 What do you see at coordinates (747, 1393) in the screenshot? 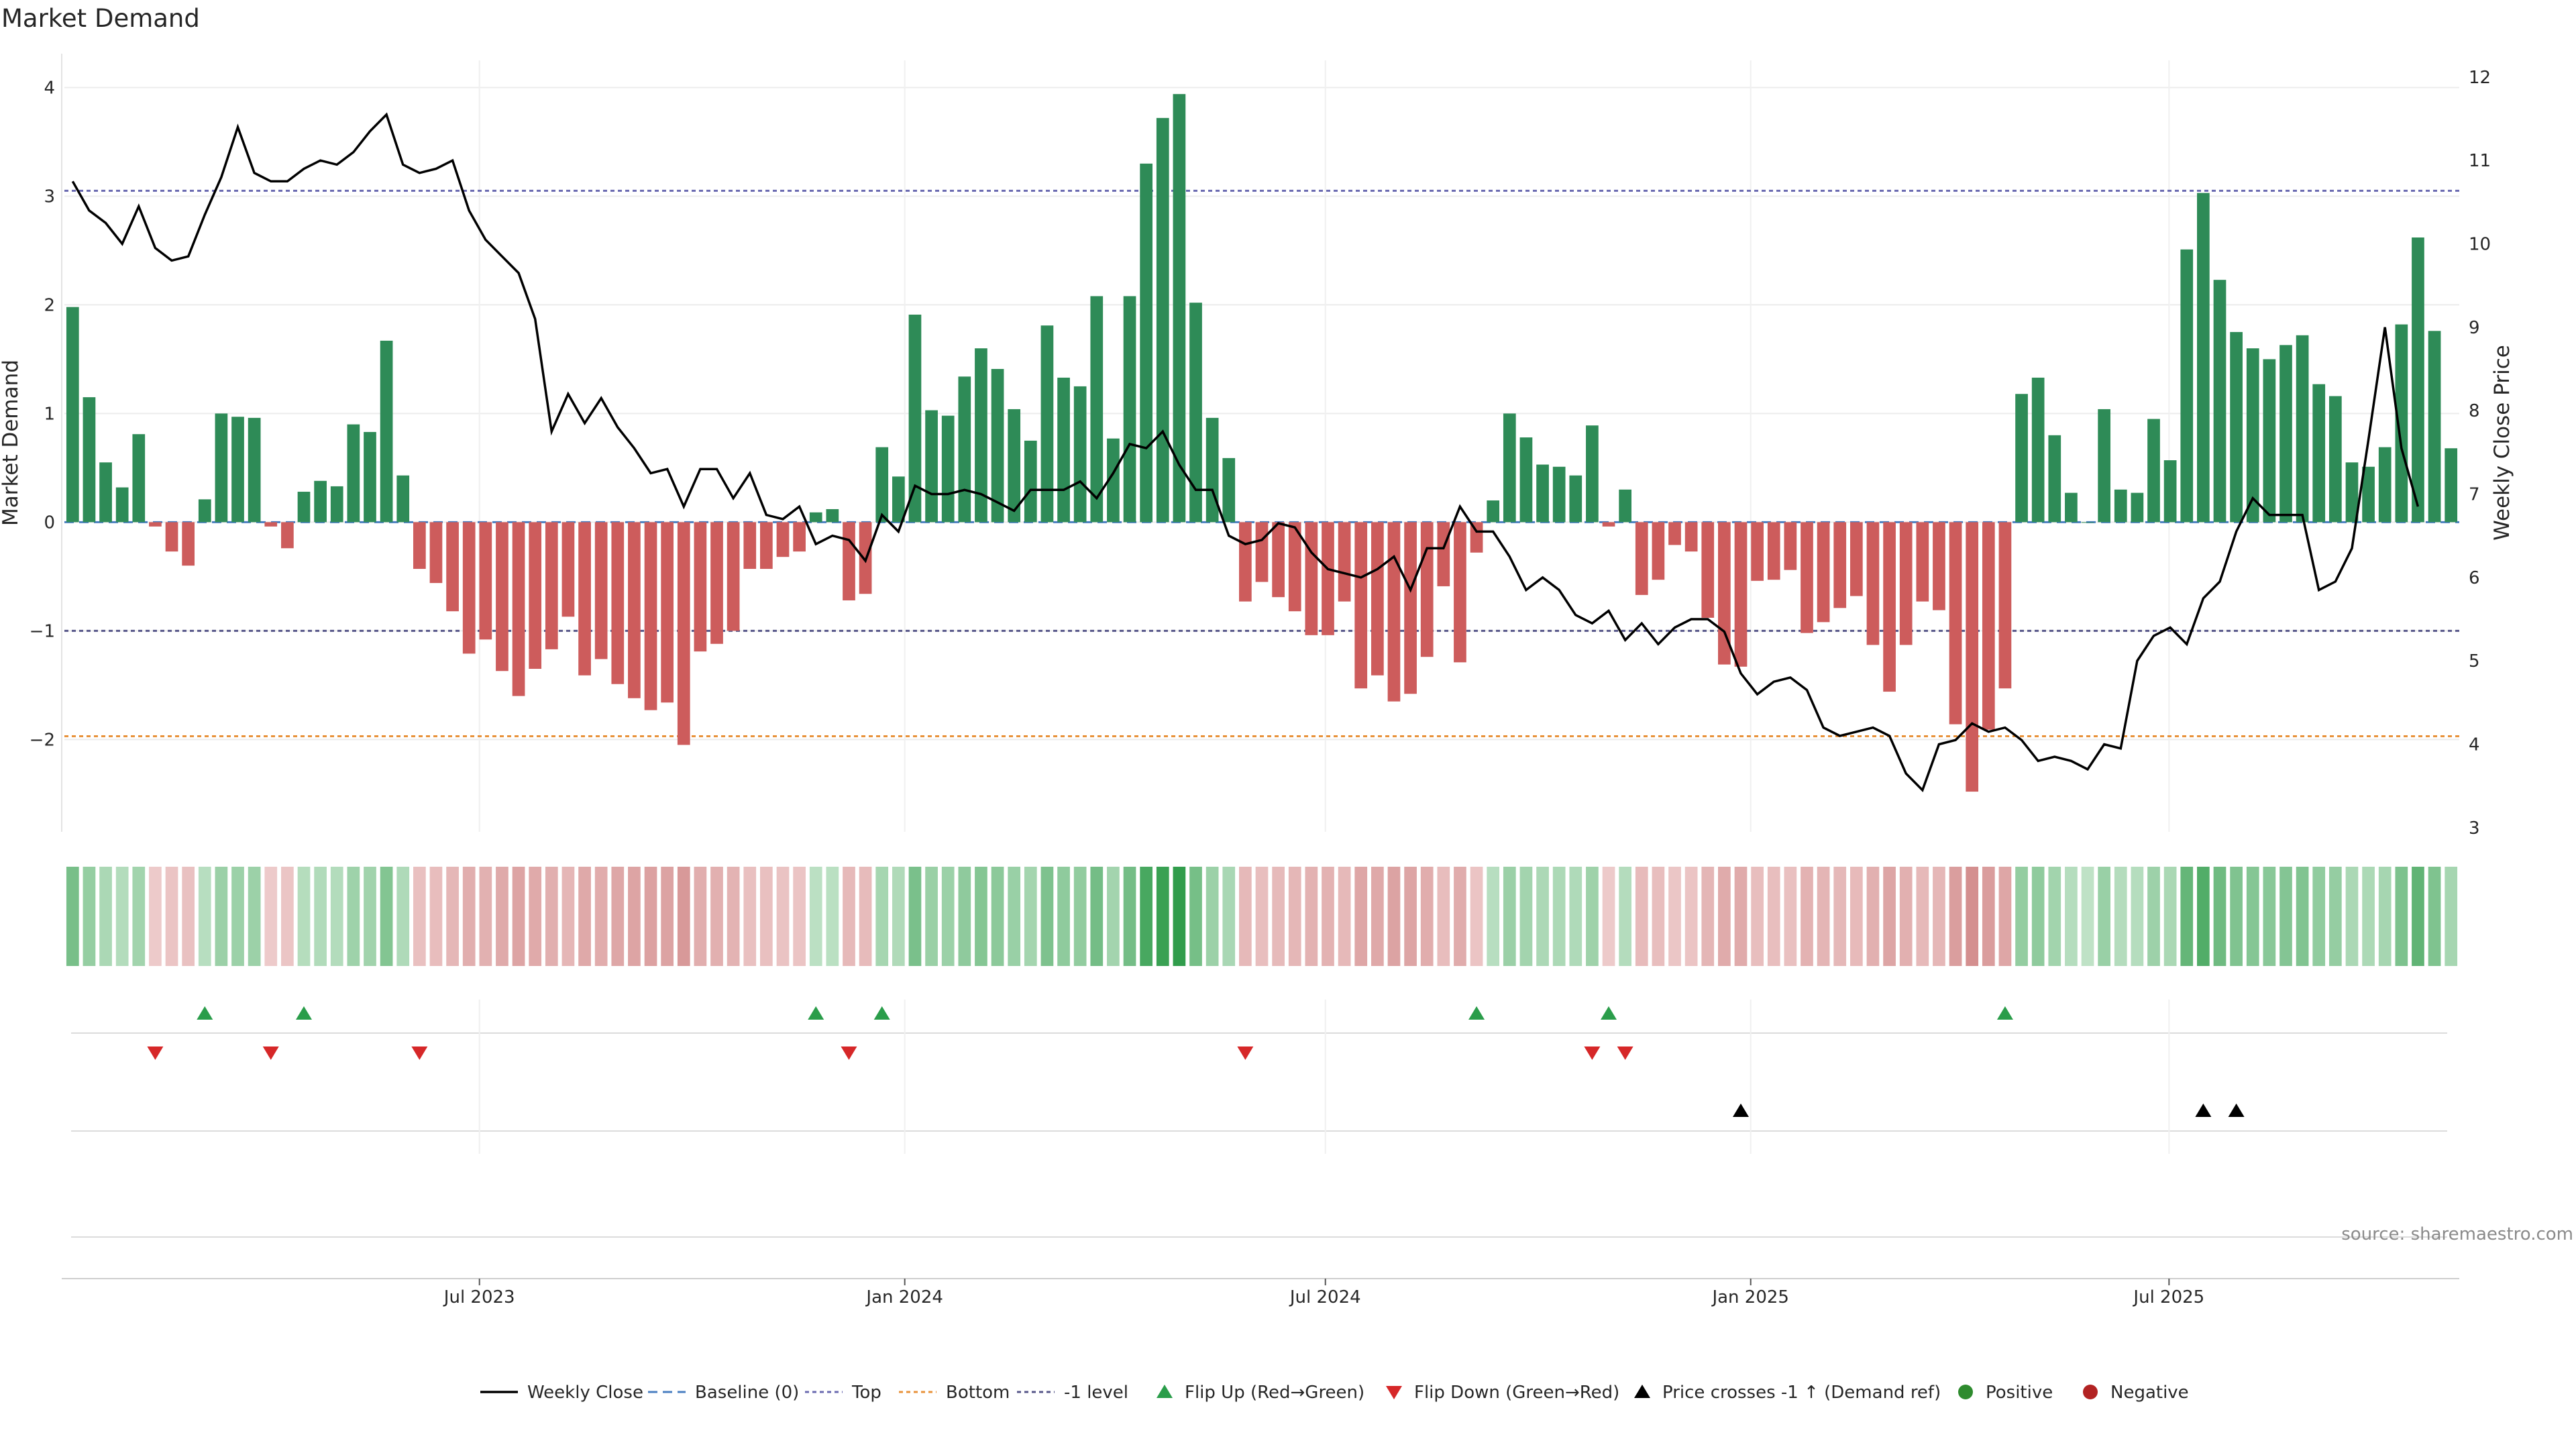
I see `legend-label: Baseline (0)` at bounding box center [747, 1393].